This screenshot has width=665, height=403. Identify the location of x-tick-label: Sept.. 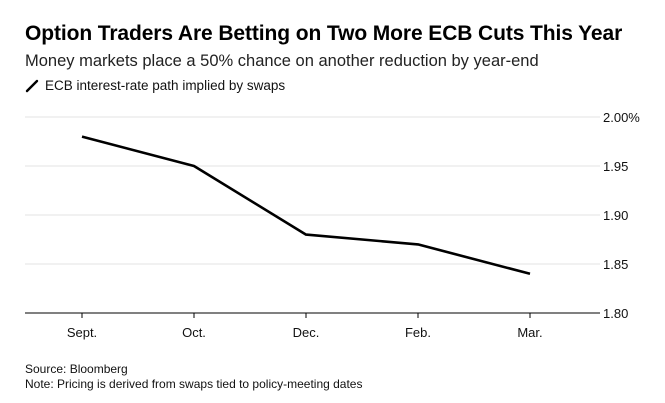
(82, 332).